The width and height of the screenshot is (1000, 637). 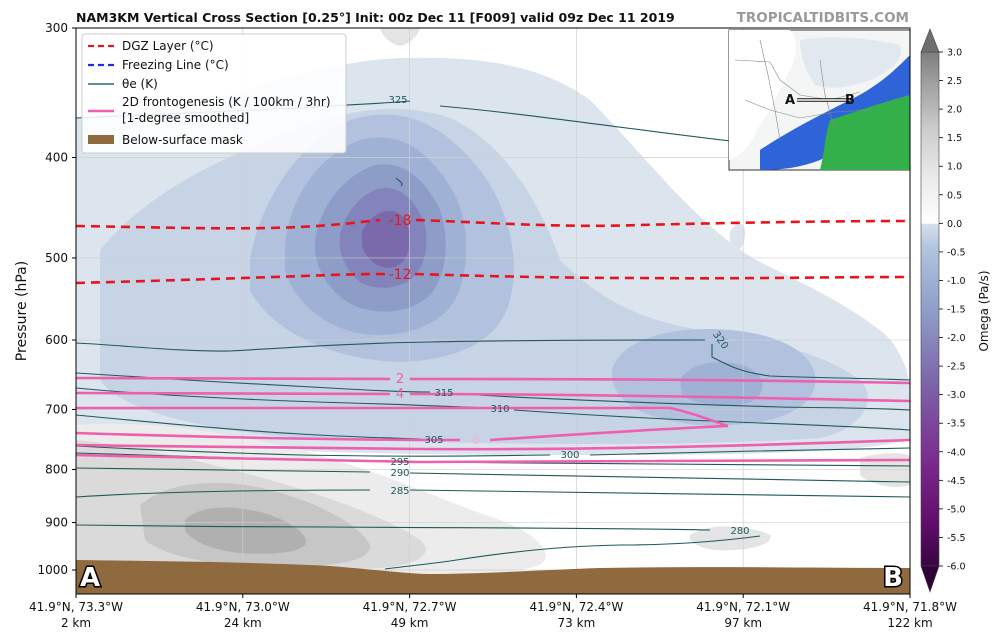 I want to click on x-tick-coord: 41.9°N, 72.1°W, so click(x=743, y=607).